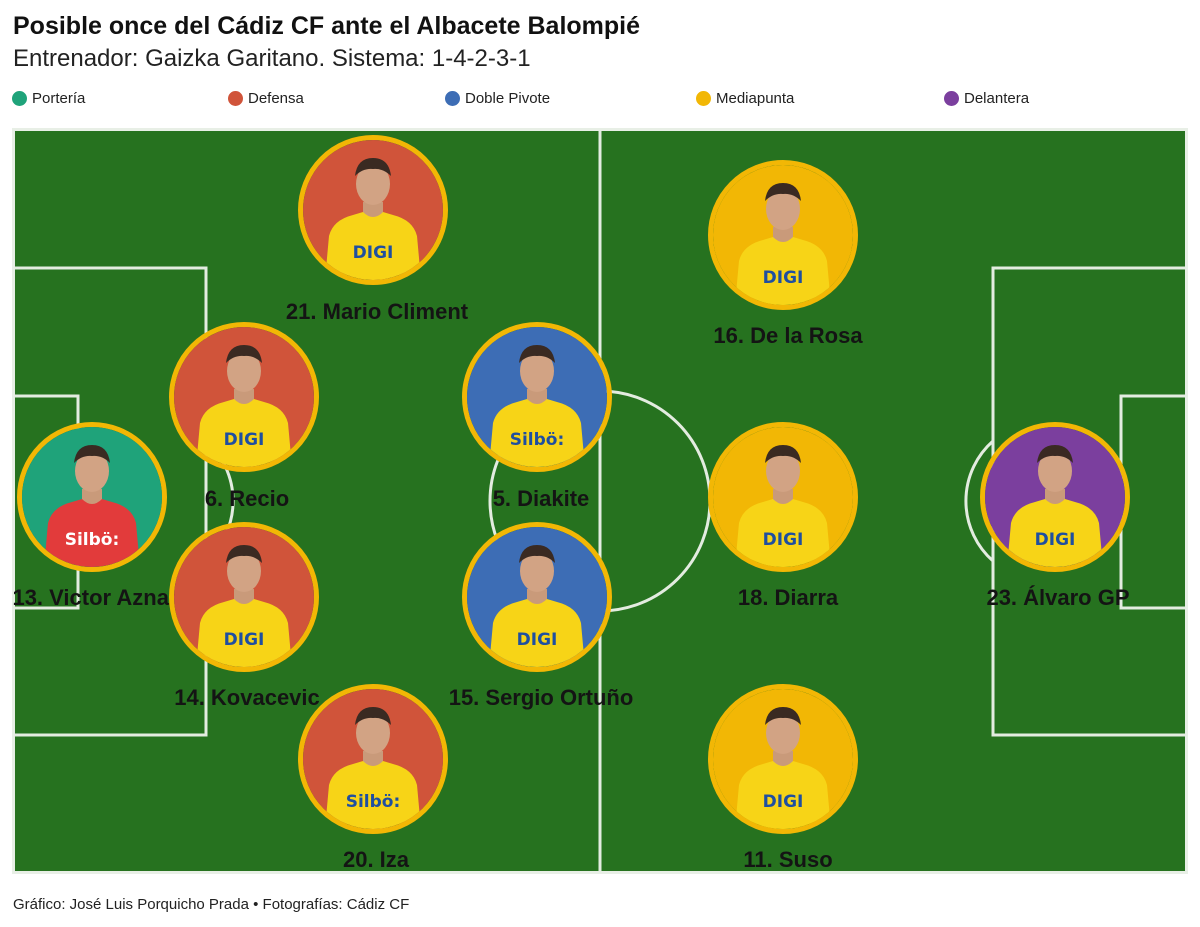 This screenshot has width=1200, height=927. I want to click on player-name-label: 13. Victor Aznar, so click(95, 597).